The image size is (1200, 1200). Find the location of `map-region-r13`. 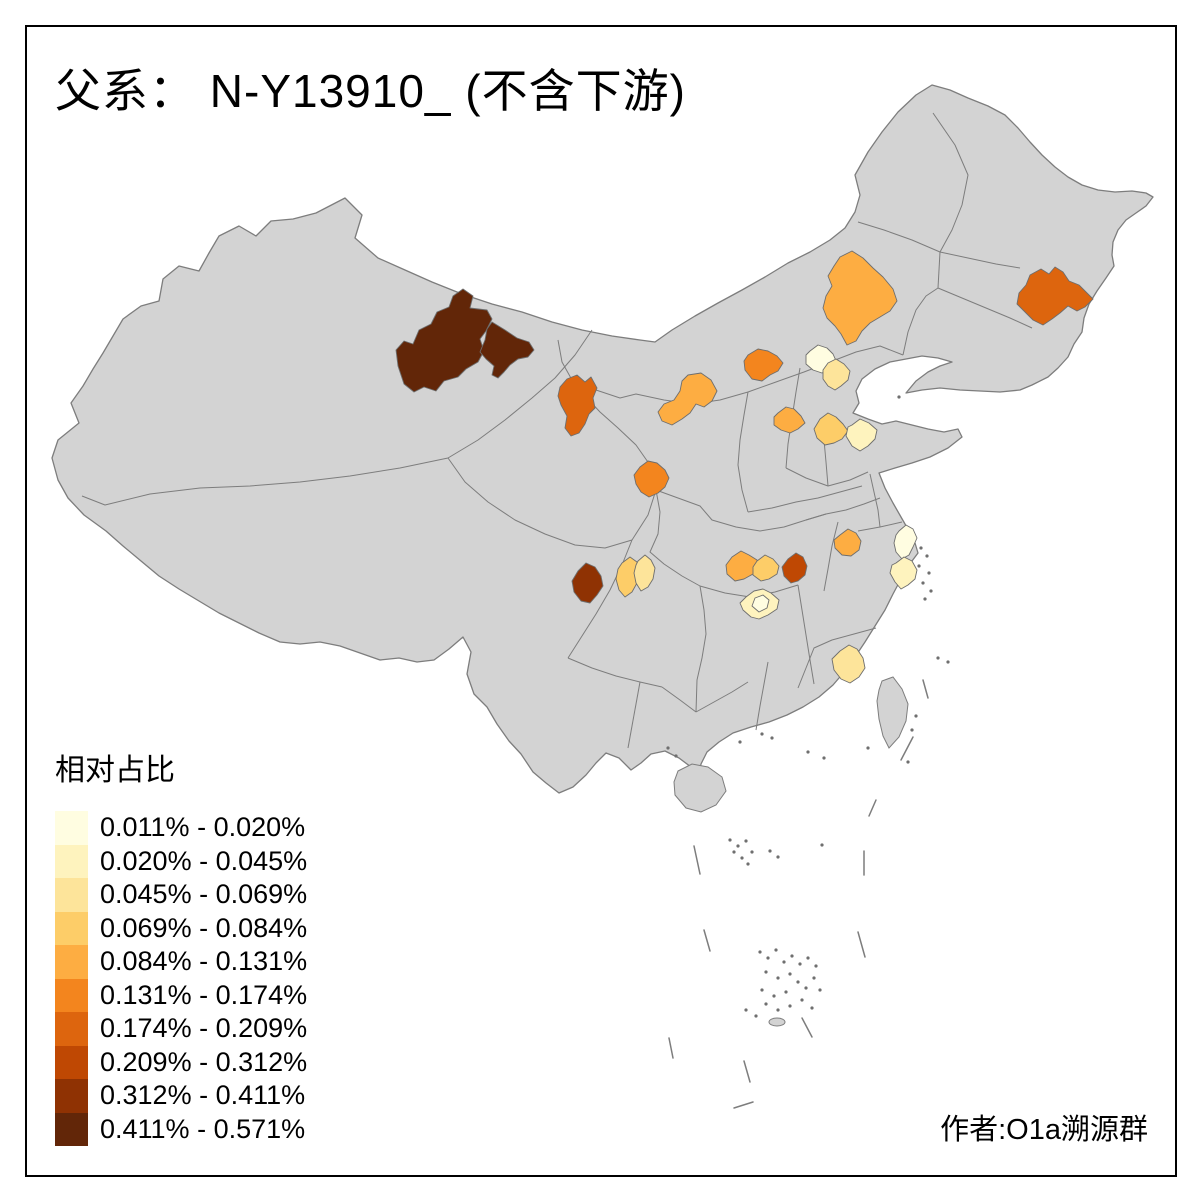

map-region-r13 is located at coordinates (651, 479).